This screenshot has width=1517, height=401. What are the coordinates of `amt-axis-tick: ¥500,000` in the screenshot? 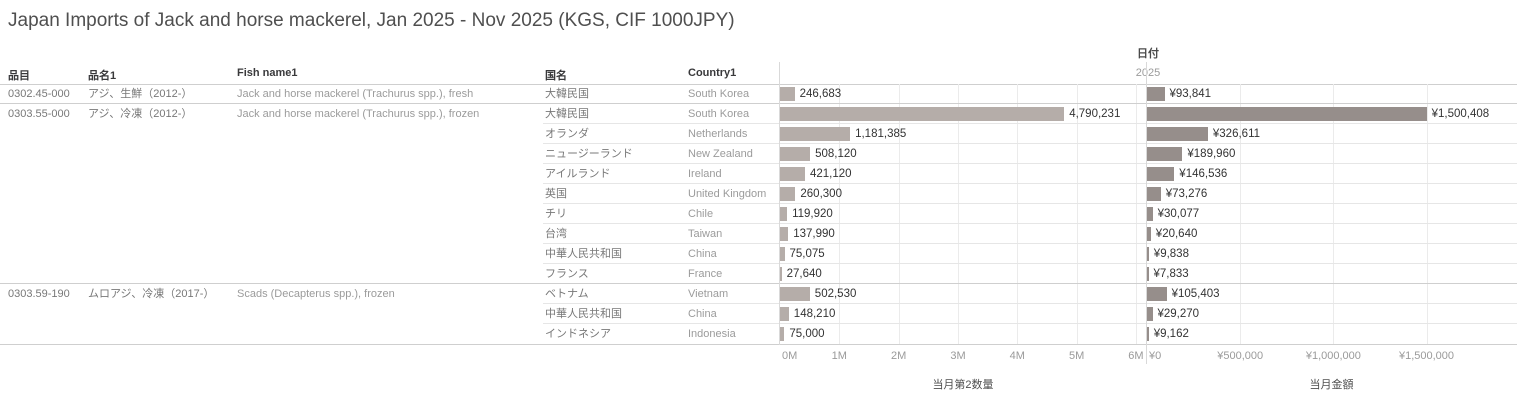 It's located at (1240, 356).